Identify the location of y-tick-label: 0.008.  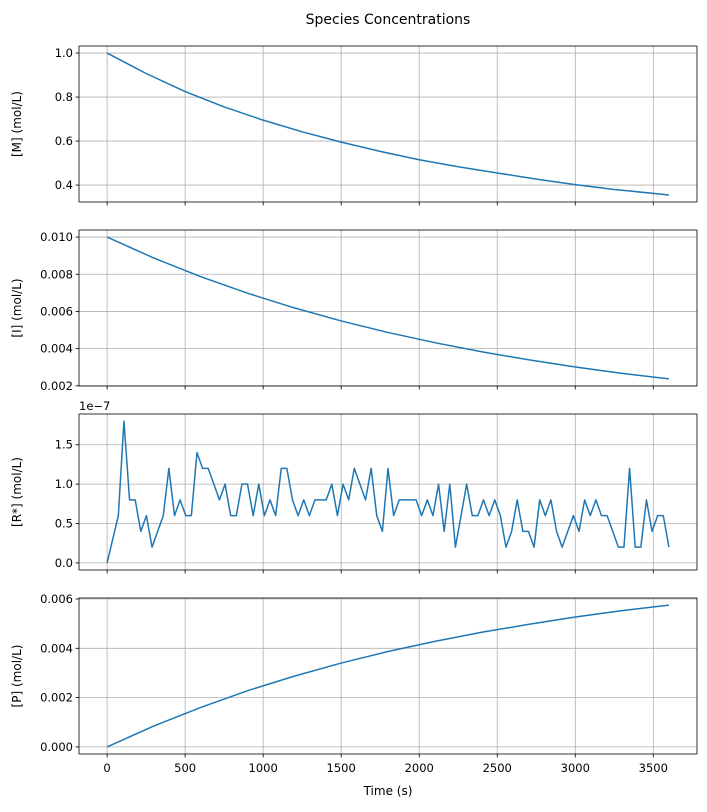
(56, 274).